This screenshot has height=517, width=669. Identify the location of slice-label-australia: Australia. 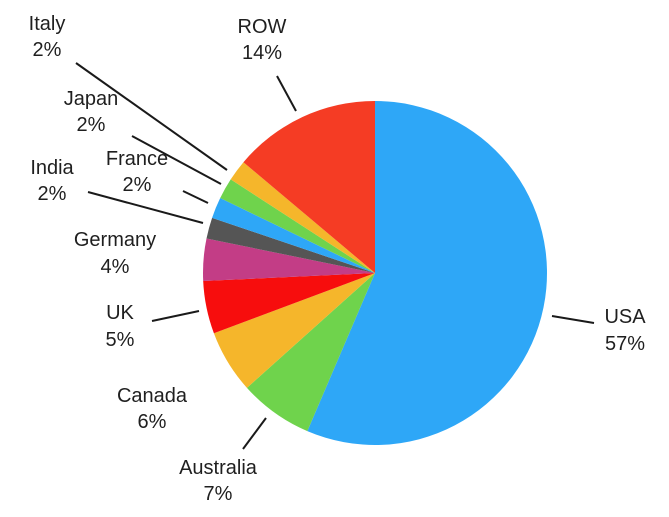
(218, 468).